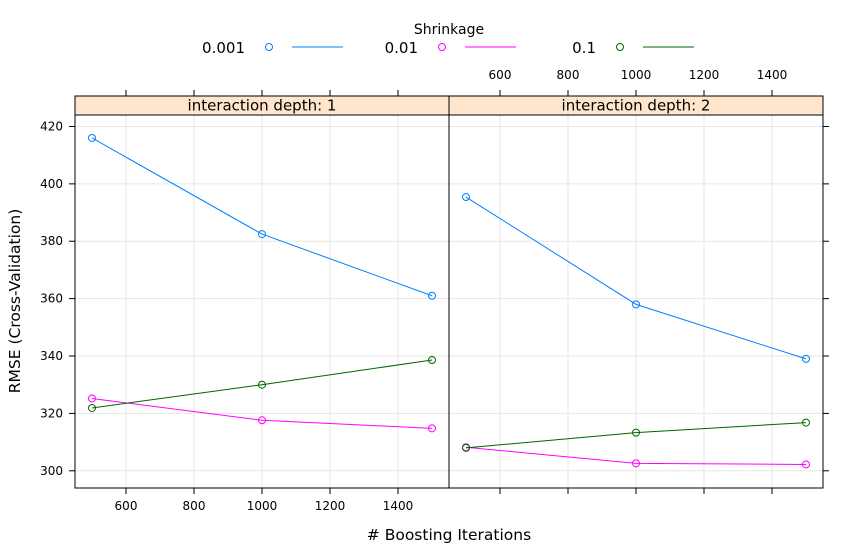 The height and width of the screenshot is (560, 862). I want to click on y-tick-label: 340, so click(51, 356).